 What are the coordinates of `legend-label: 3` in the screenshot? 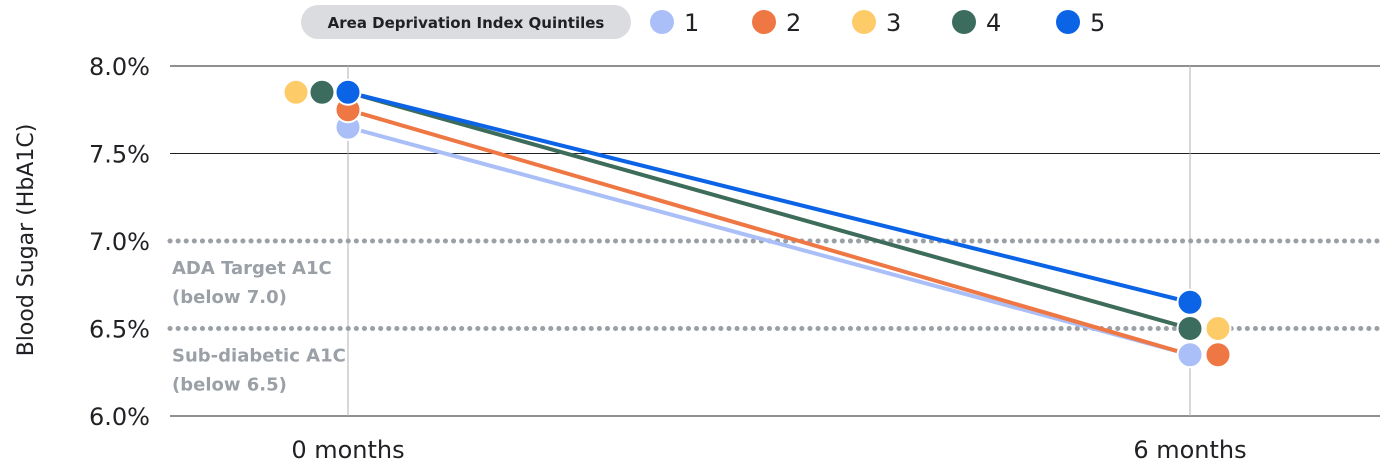 It's located at (893, 23).